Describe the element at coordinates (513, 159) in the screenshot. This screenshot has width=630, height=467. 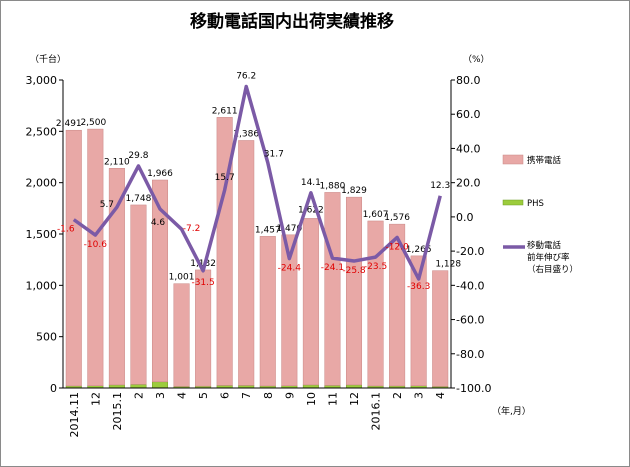
I see `legend-swatch-mobile` at that location.